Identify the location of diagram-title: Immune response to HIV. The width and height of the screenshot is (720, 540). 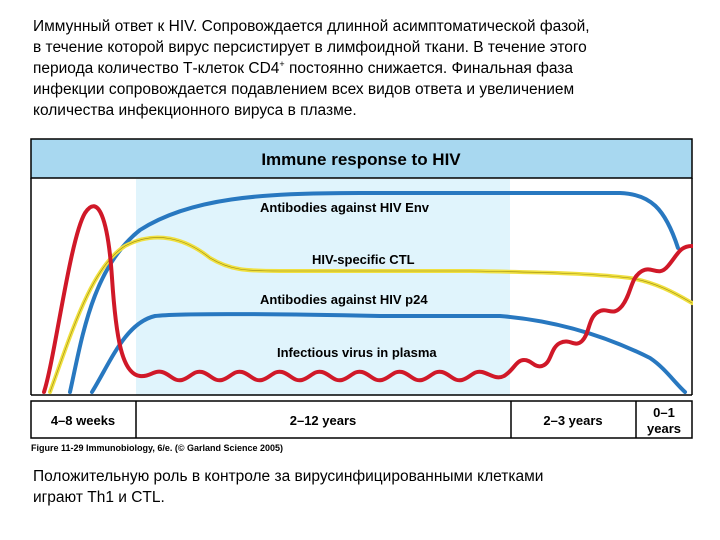
(361, 159).